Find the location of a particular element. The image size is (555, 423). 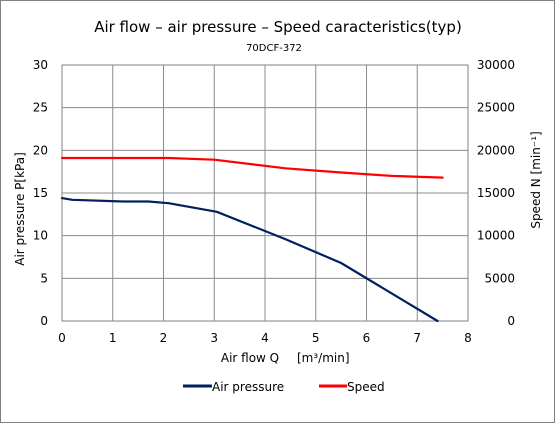

y-right-tick-label: 0 is located at coordinates (511, 321).